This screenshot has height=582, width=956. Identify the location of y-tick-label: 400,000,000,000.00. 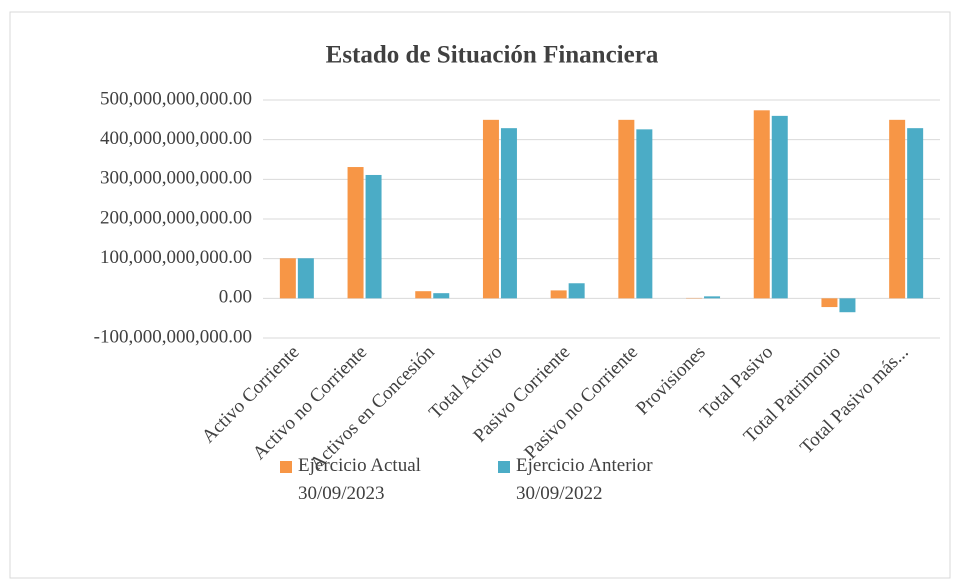
(176, 138).